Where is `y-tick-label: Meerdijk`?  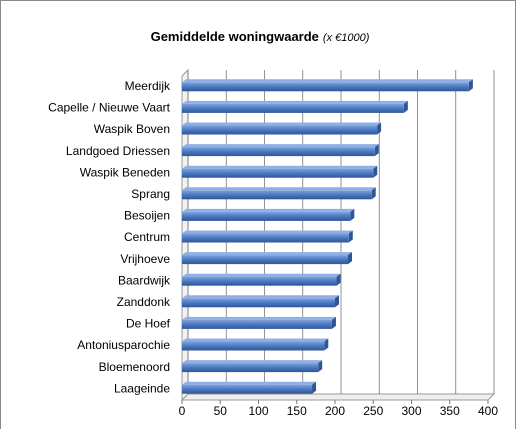 y-tick-label: Meerdijk is located at coordinates (148, 86).